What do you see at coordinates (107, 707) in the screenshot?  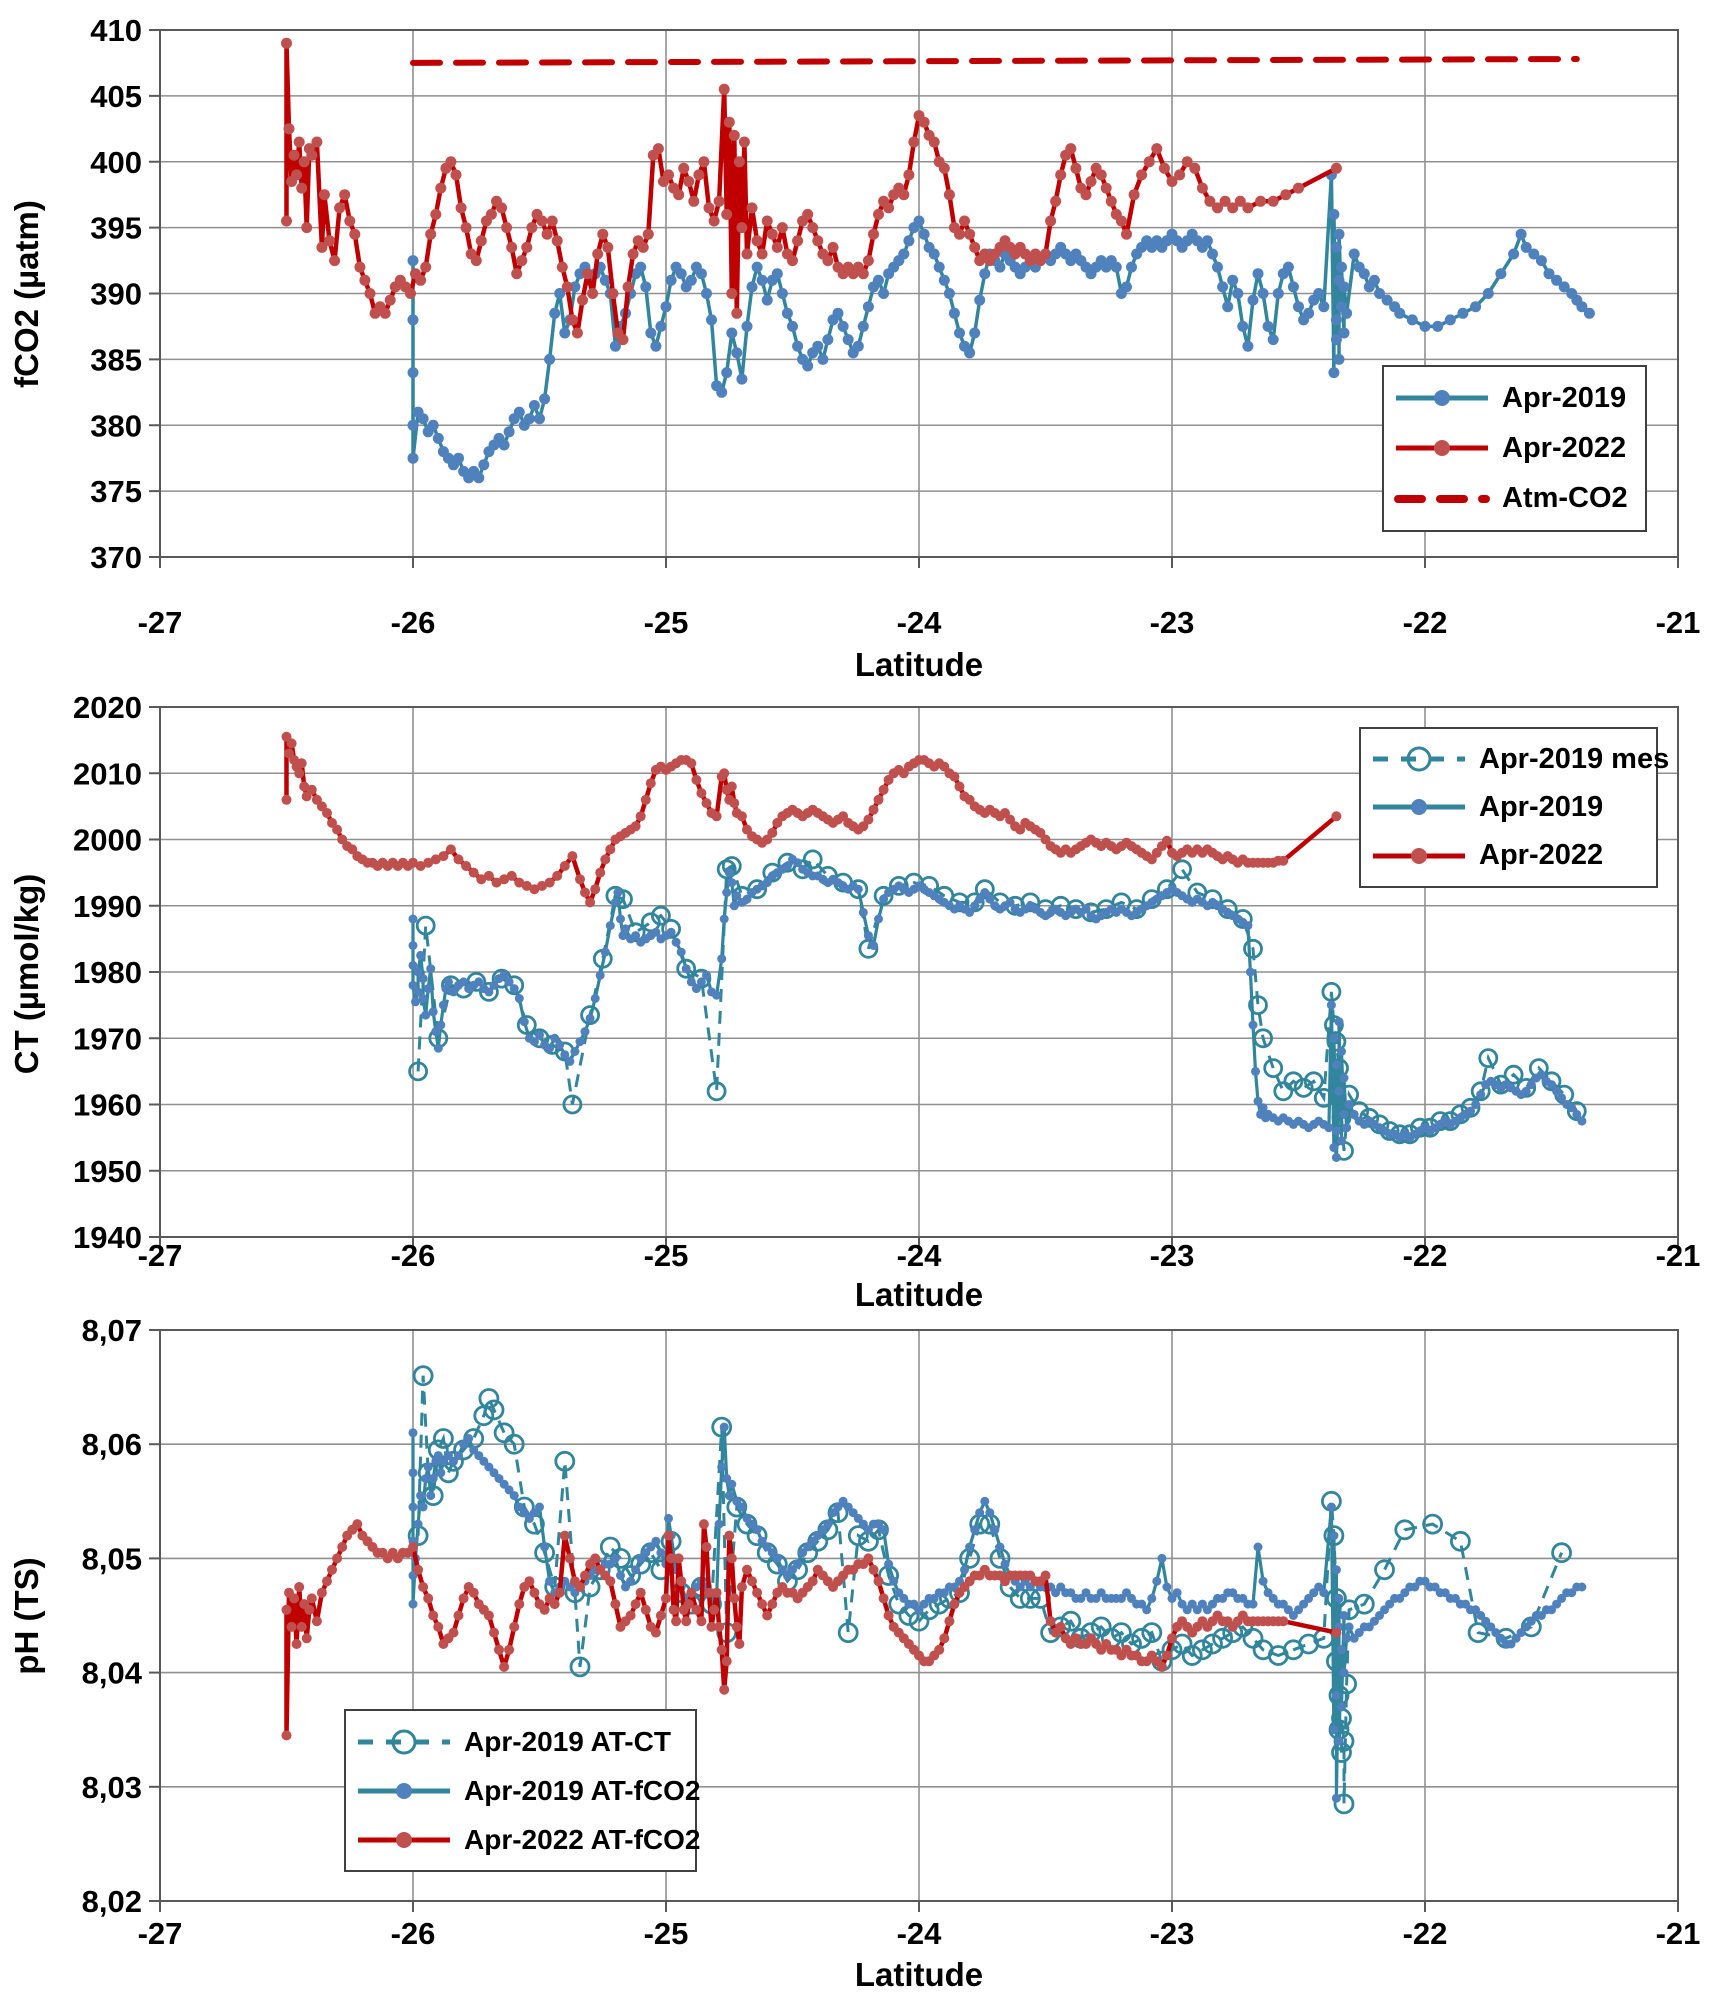 I see `y-tick-label: 2020` at bounding box center [107, 707].